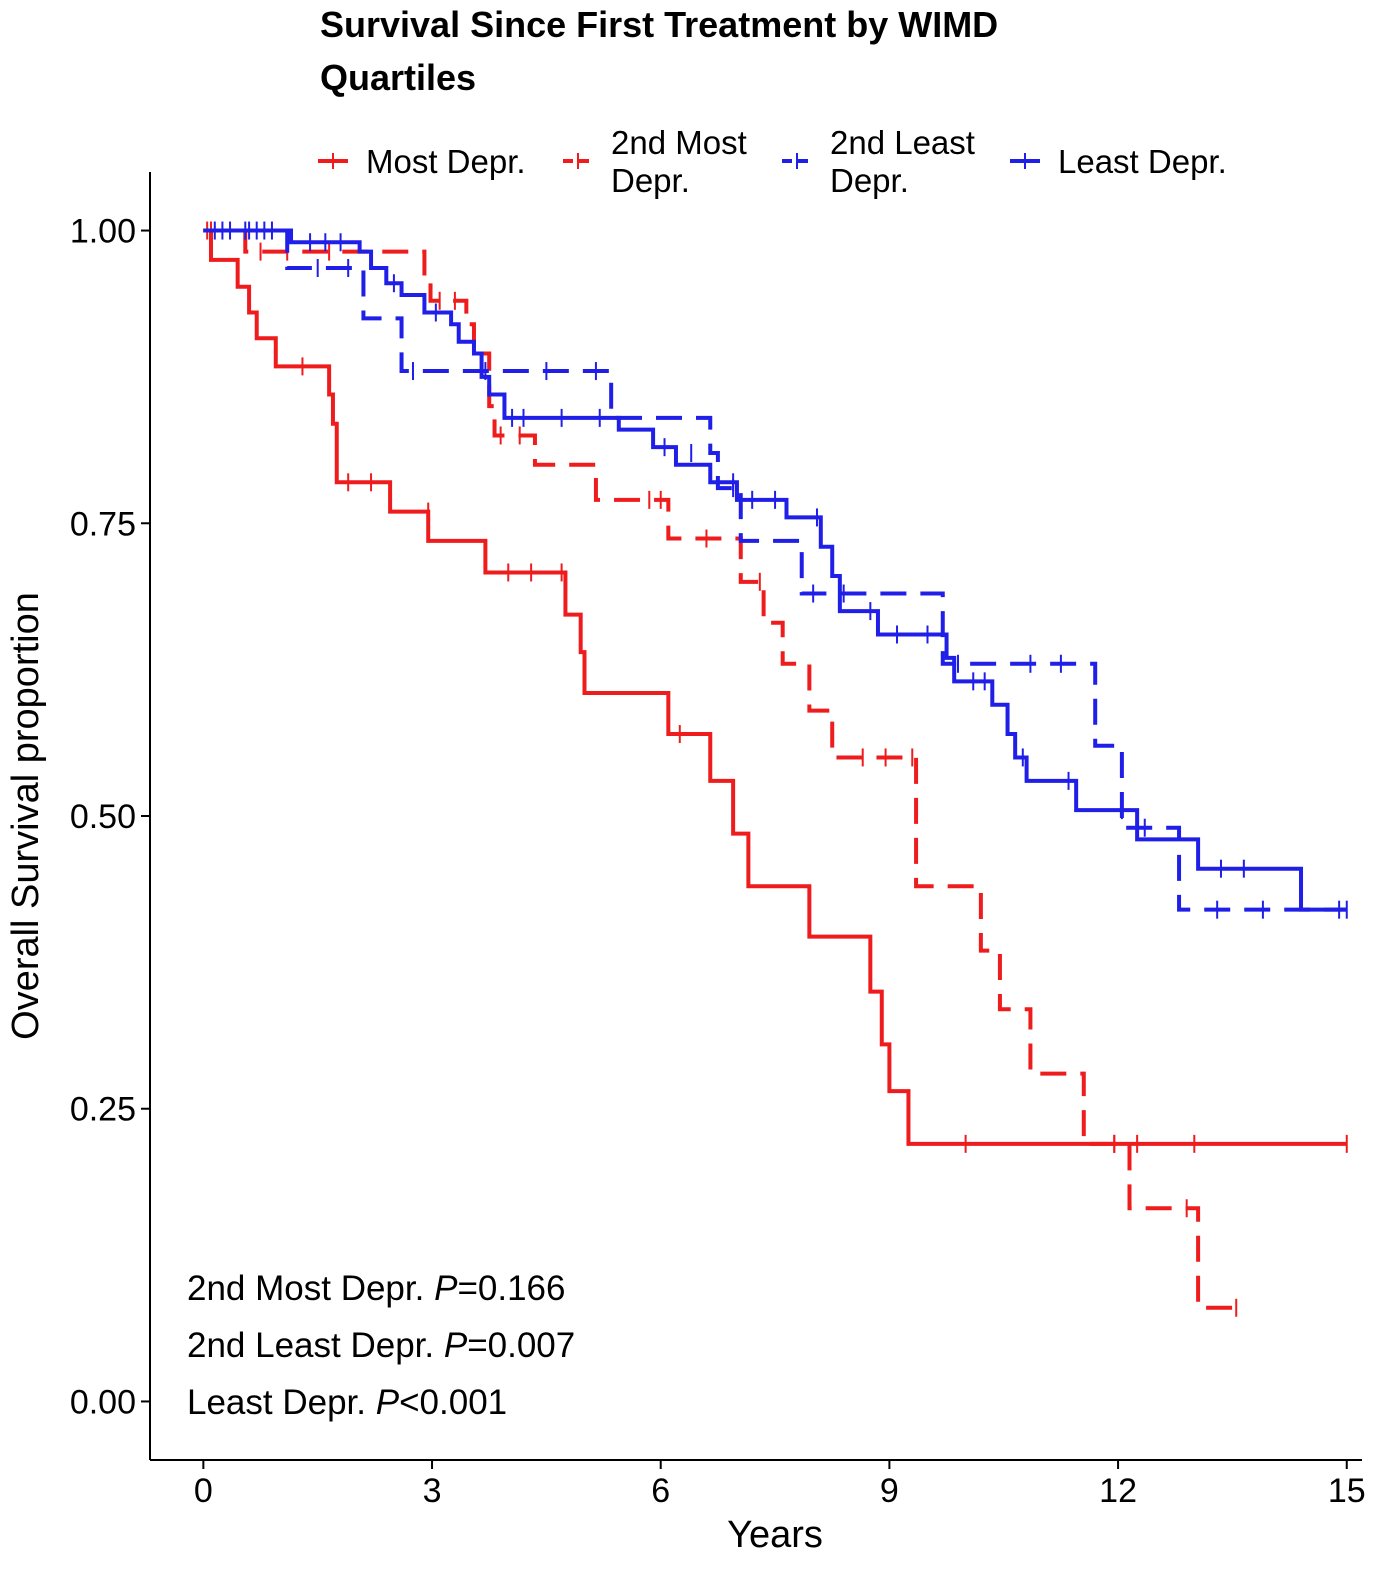 The height and width of the screenshot is (1573, 1381). I want to click on x-tick-label: 9, so click(889, 1491).